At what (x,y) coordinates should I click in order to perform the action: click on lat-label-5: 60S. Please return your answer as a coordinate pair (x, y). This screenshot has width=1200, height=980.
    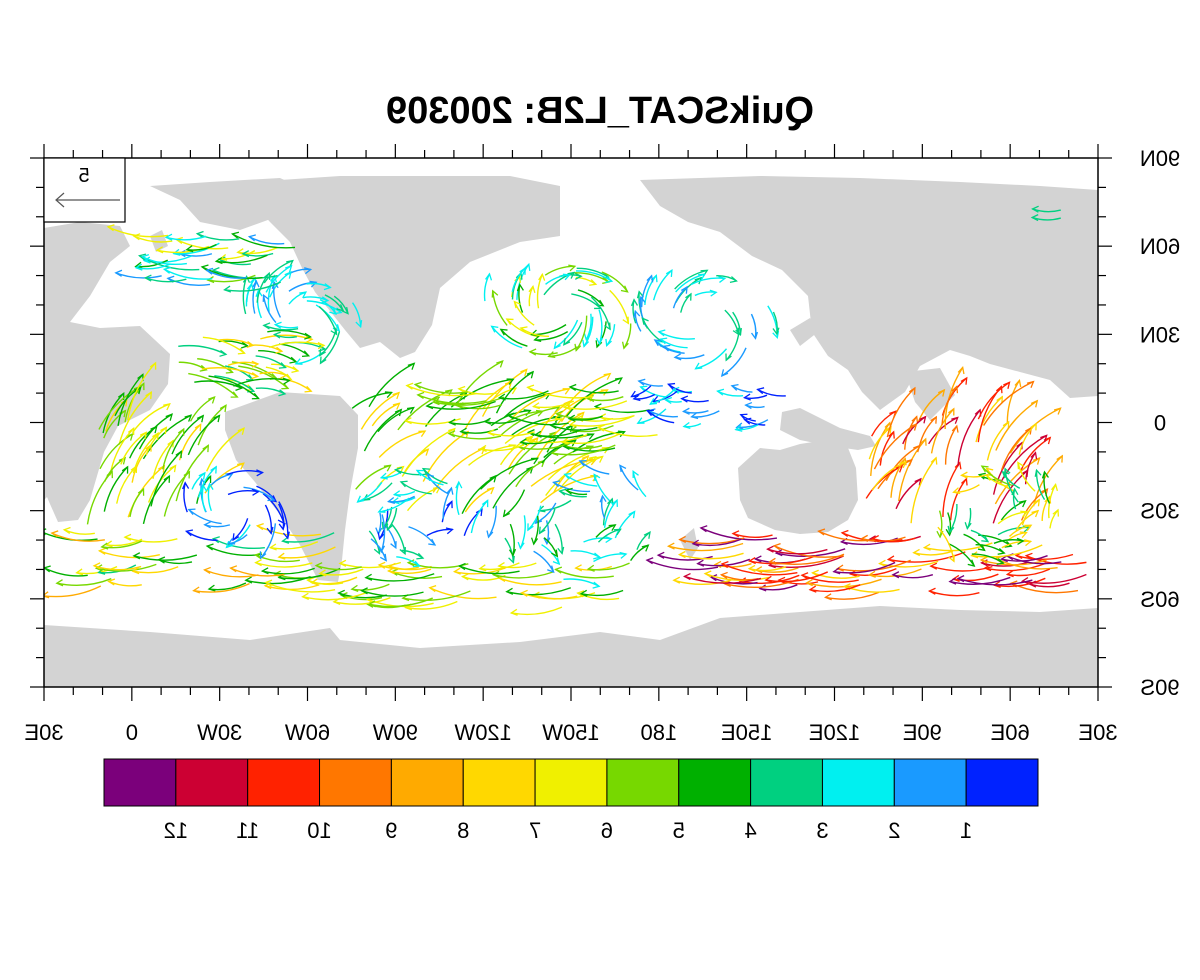
    Looking at the image, I should click on (1159, 599).